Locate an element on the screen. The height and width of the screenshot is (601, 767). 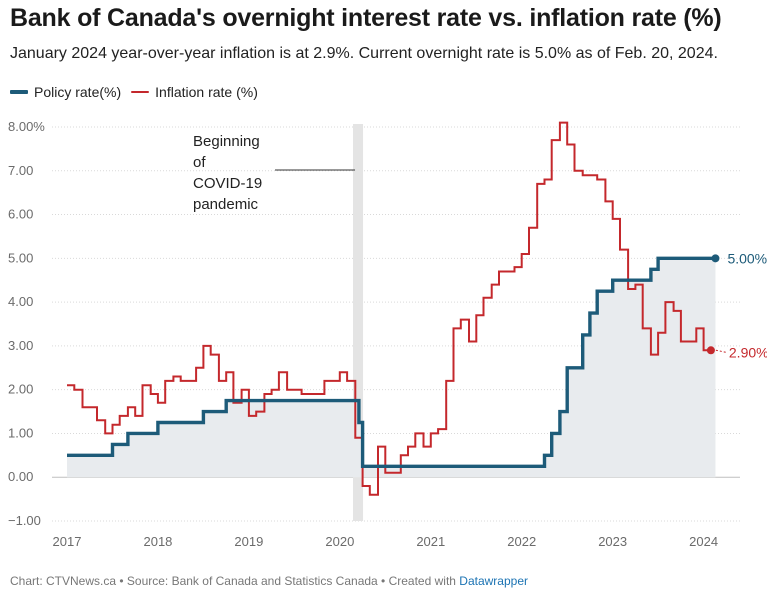
y-tick-label: 5.00 is located at coordinates (20, 257).